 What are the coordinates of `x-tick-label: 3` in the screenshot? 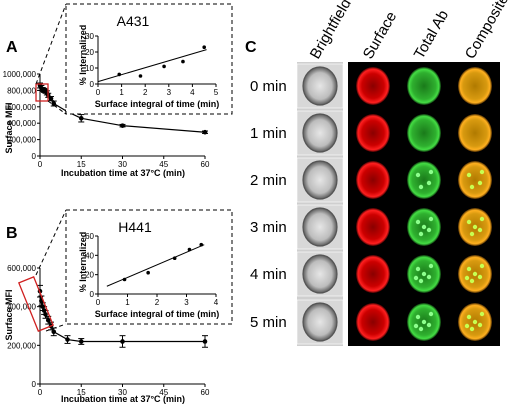 It's located at (186, 302).